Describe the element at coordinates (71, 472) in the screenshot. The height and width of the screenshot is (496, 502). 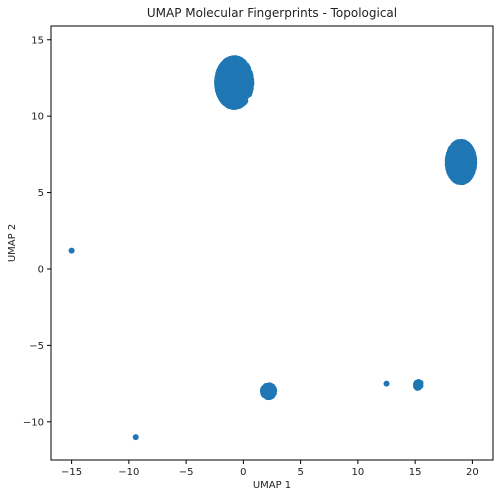
I see `x-tick-label: −15` at that location.